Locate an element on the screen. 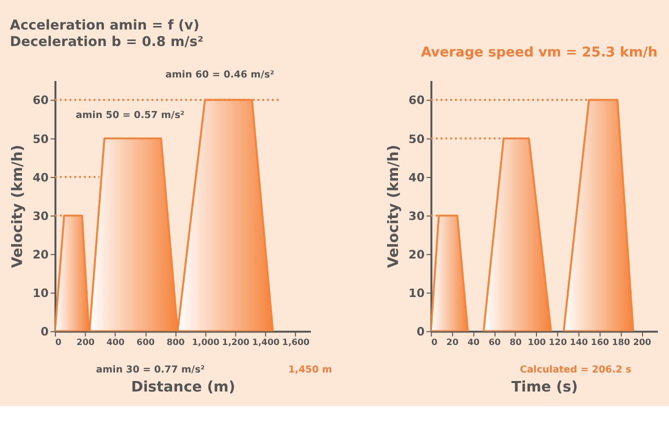 The height and width of the screenshot is (432, 669). x-tick-label: 20 is located at coordinates (452, 343).